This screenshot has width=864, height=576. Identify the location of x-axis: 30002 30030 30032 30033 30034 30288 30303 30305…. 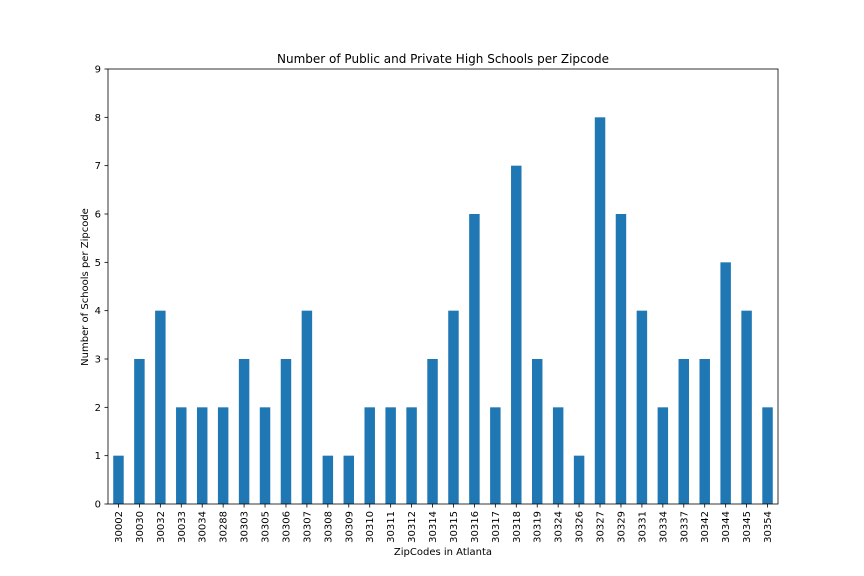
(444, 523).